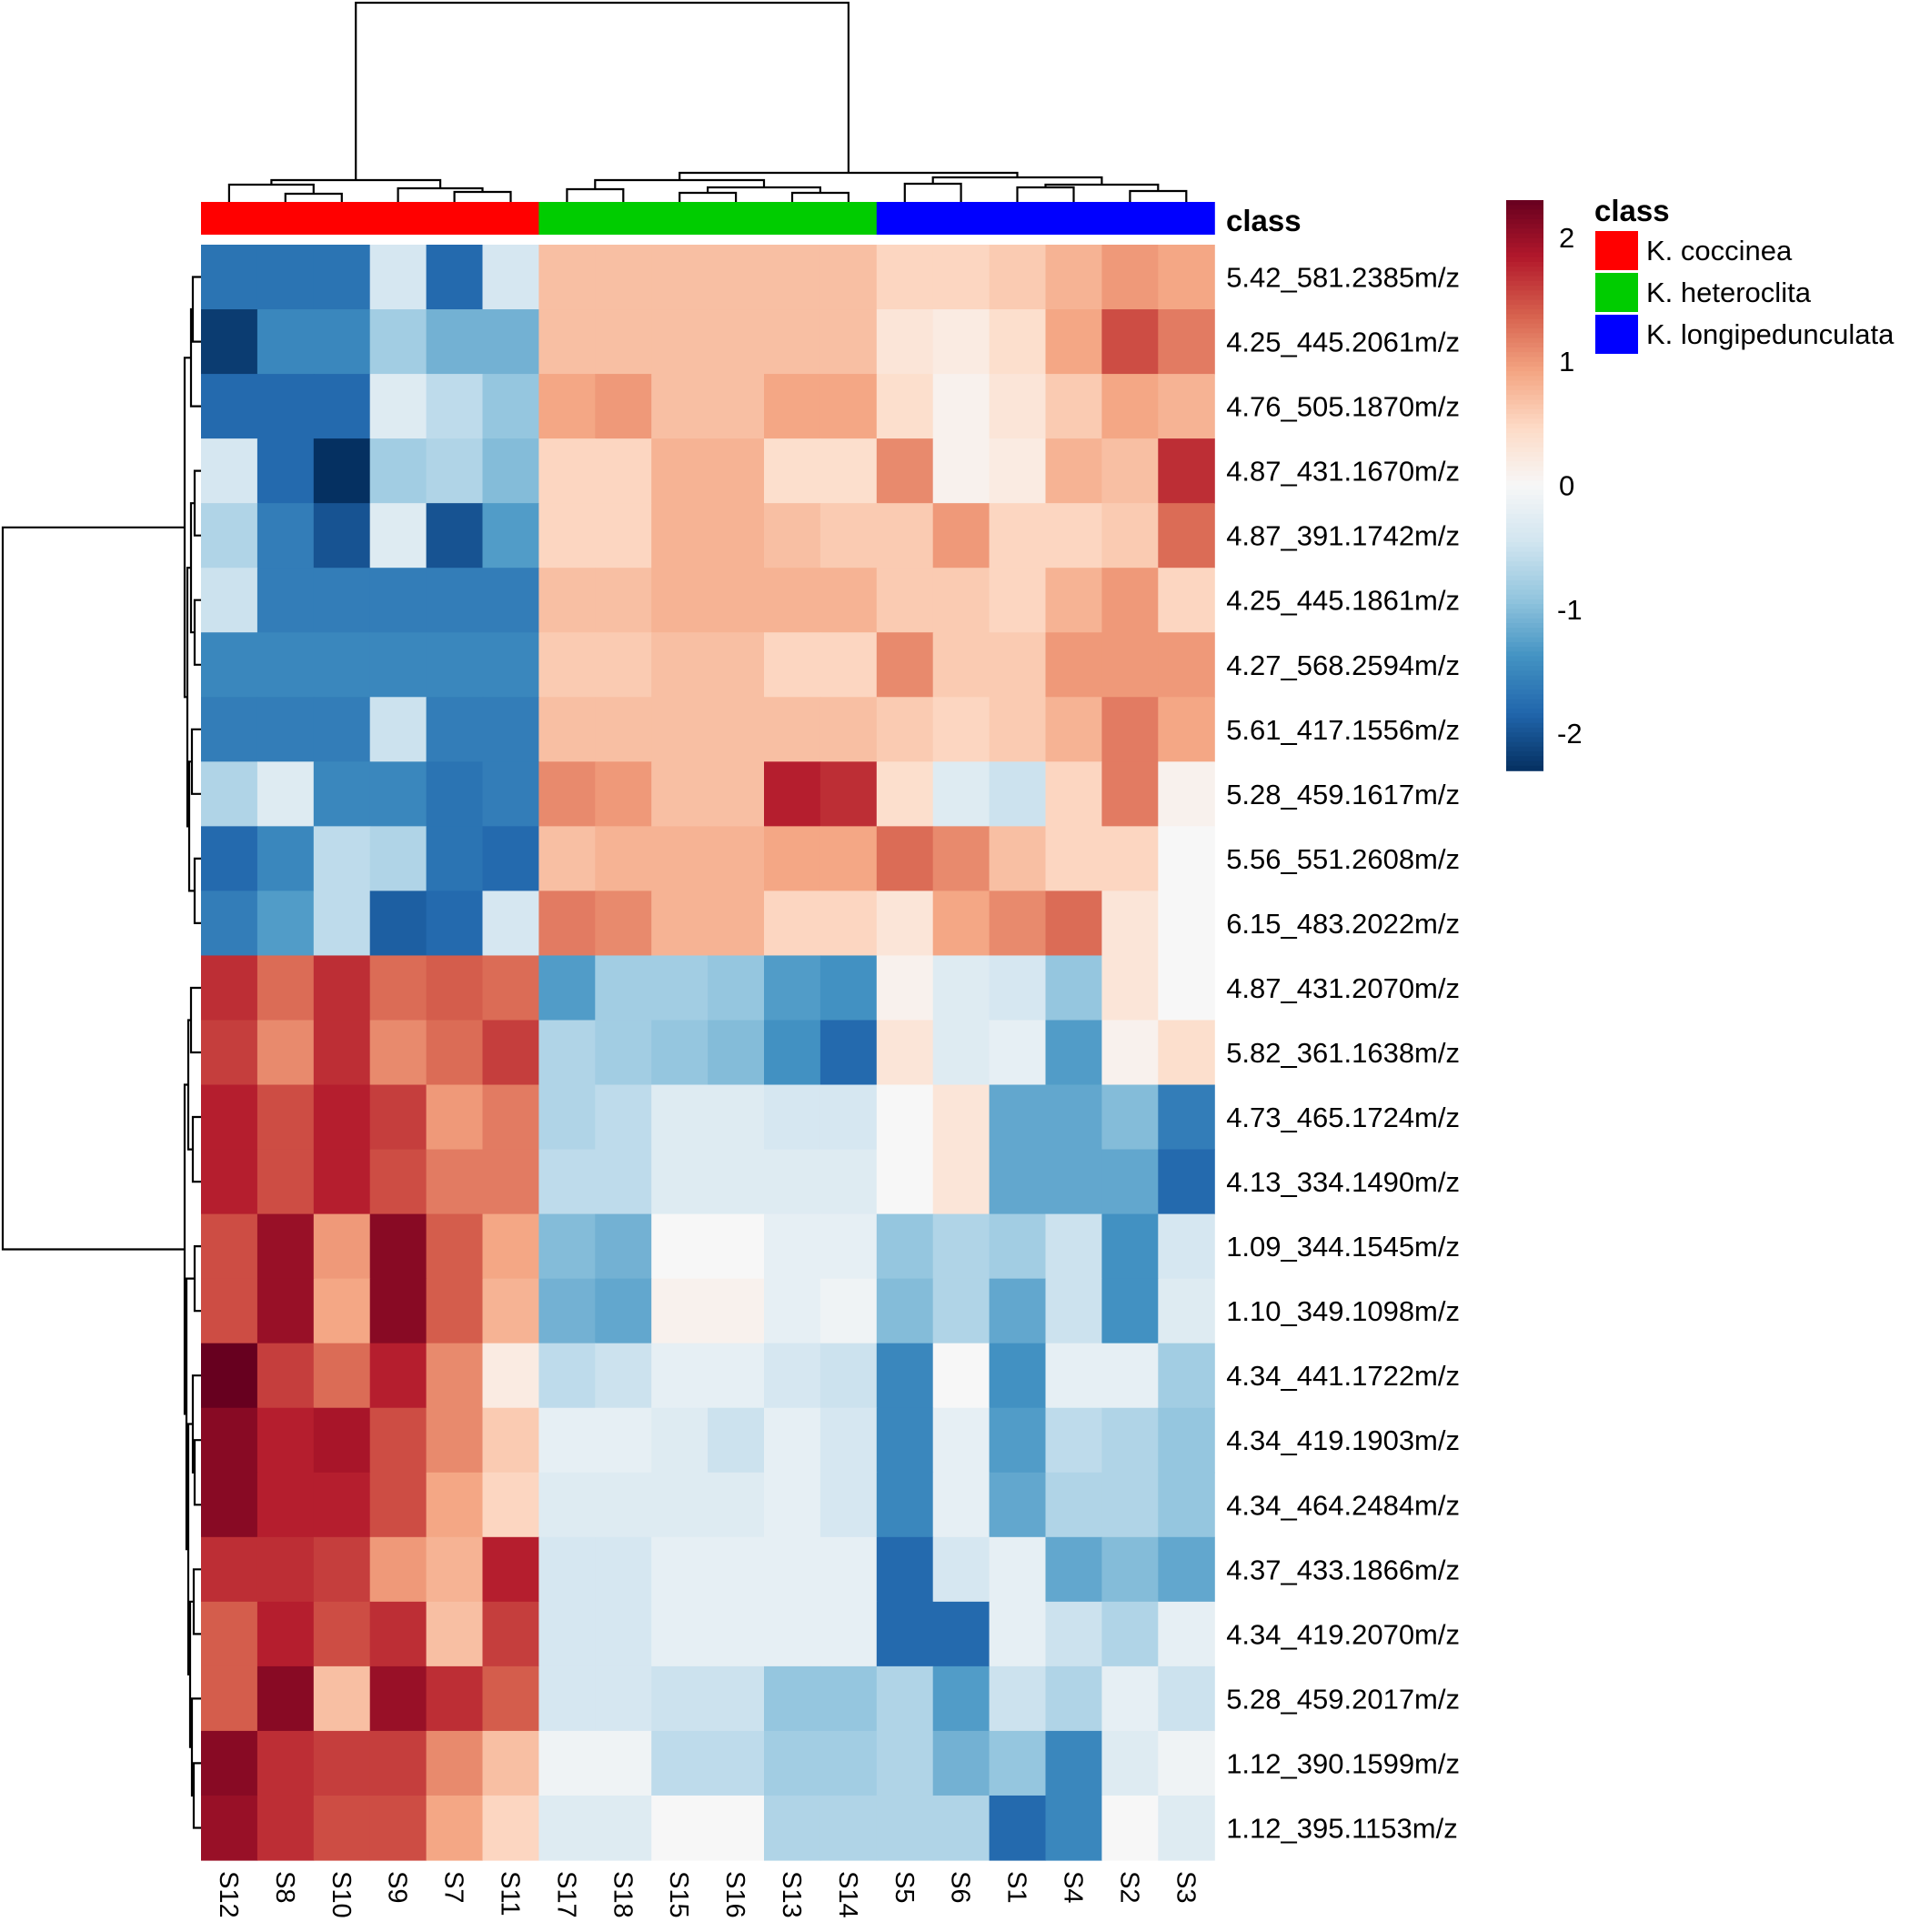 This screenshot has height=1932, width=1910. Describe the element at coordinates (342, 218) in the screenshot. I see `class-bar-segment` at that location.